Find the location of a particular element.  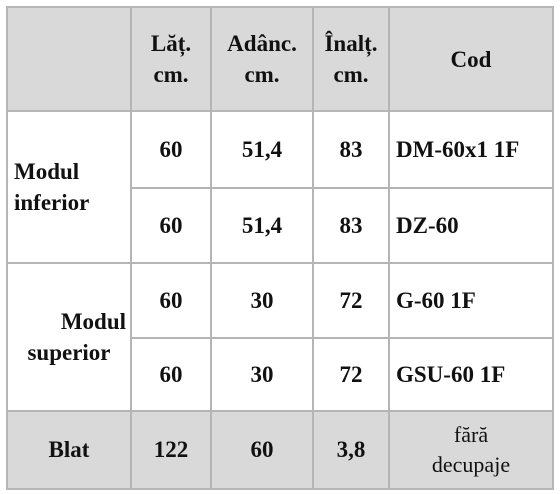

header-cell: Adânc. cm. is located at coordinates (262, 59).